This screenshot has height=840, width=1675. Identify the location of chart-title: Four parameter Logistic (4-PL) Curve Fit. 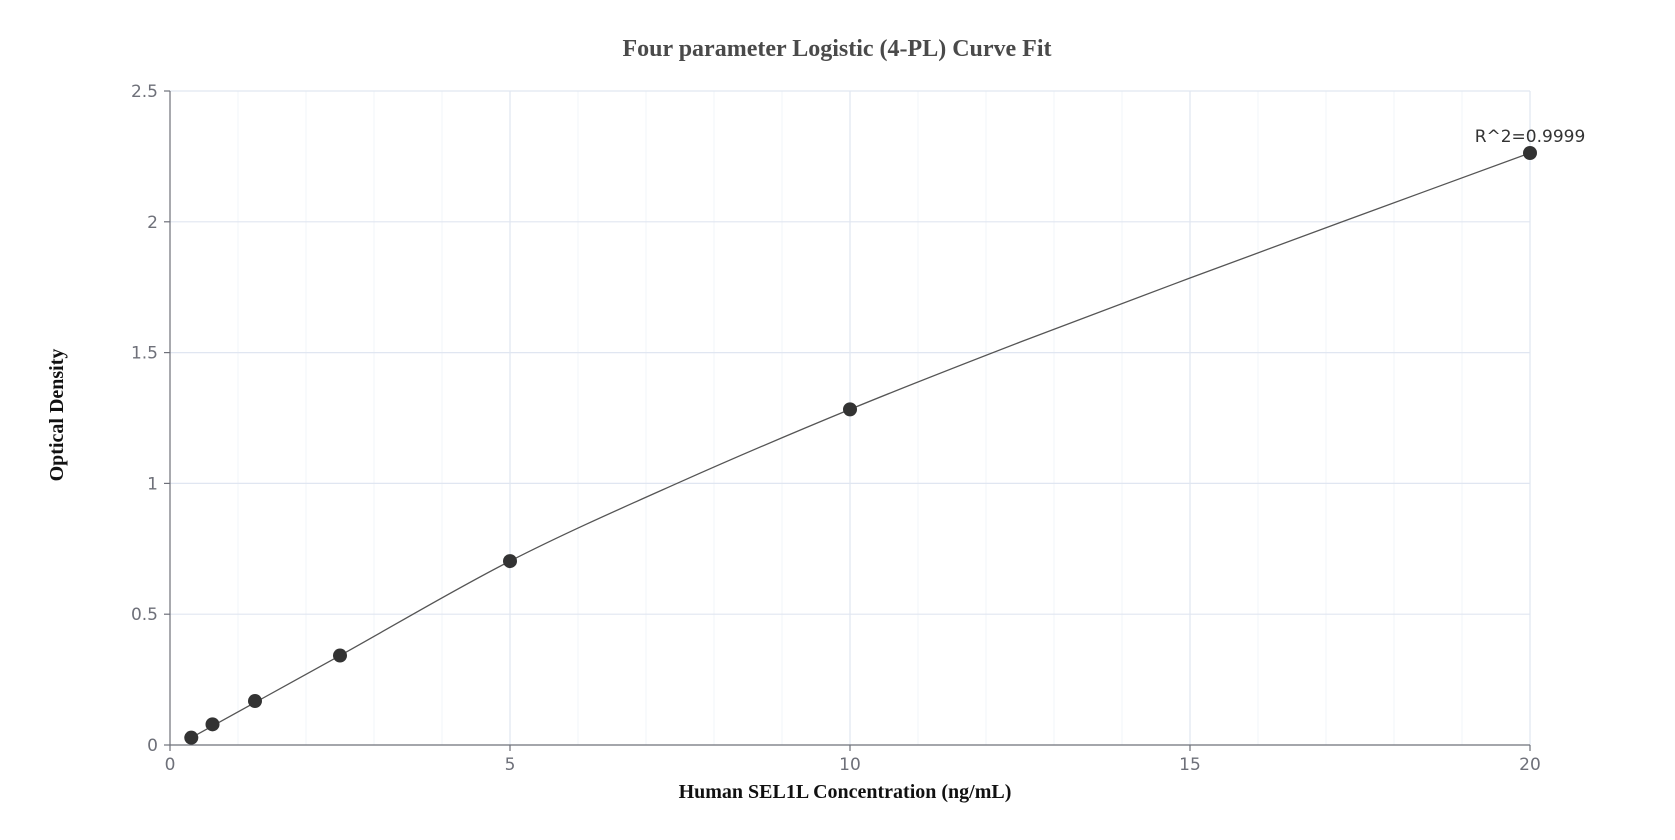
(836, 49).